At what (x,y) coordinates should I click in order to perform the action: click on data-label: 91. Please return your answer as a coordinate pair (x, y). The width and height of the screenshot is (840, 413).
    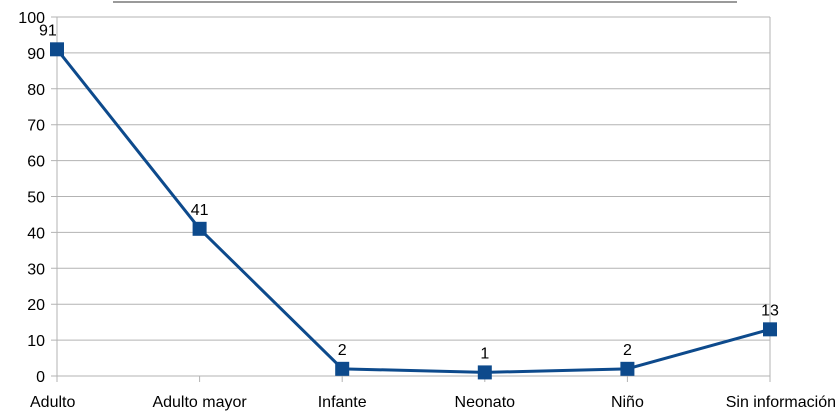
    Looking at the image, I should click on (48, 30).